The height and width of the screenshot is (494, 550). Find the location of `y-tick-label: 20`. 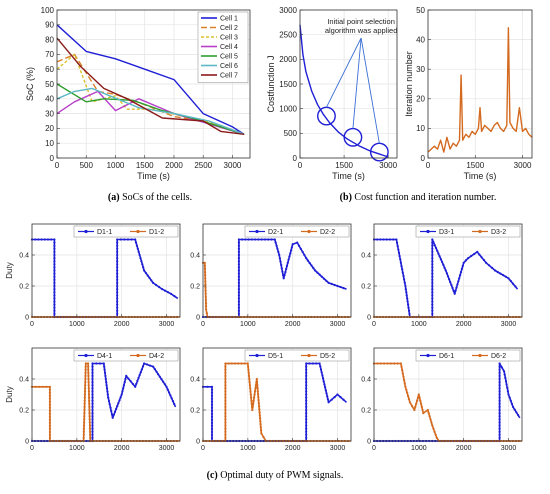

y-tick-label: 20 is located at coordinates (49, 128).